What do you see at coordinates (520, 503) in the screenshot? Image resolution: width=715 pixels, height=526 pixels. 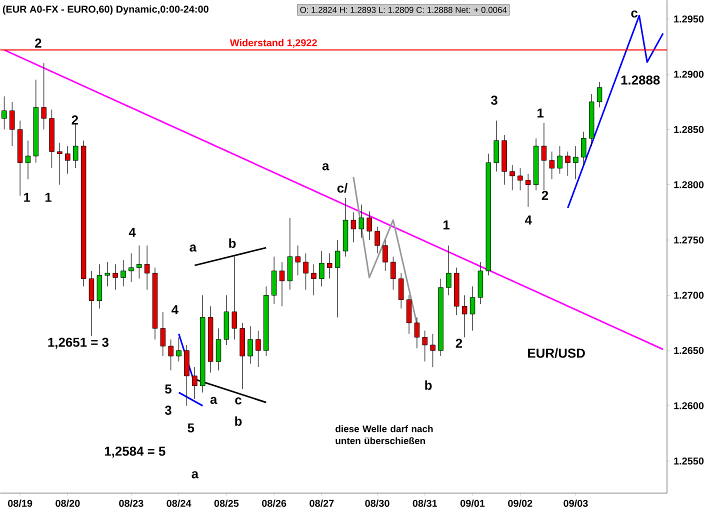 I see `x-tick-label: 09/02` at bounding box center [520, 503].